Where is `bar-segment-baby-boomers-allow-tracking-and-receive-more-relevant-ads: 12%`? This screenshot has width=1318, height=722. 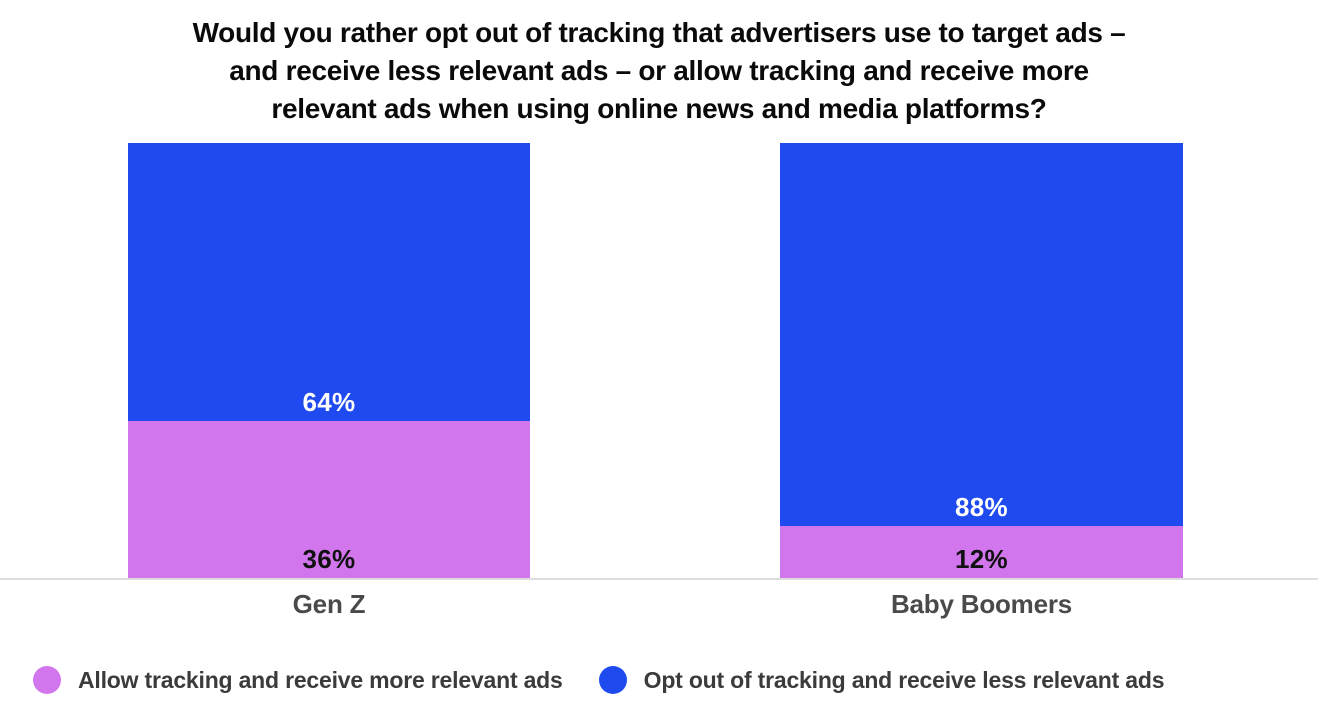 bar-segment-baby-boomers-allow-tracking-and-receive-more-relevant-ads: 12% is located at coordinates (981, 551).